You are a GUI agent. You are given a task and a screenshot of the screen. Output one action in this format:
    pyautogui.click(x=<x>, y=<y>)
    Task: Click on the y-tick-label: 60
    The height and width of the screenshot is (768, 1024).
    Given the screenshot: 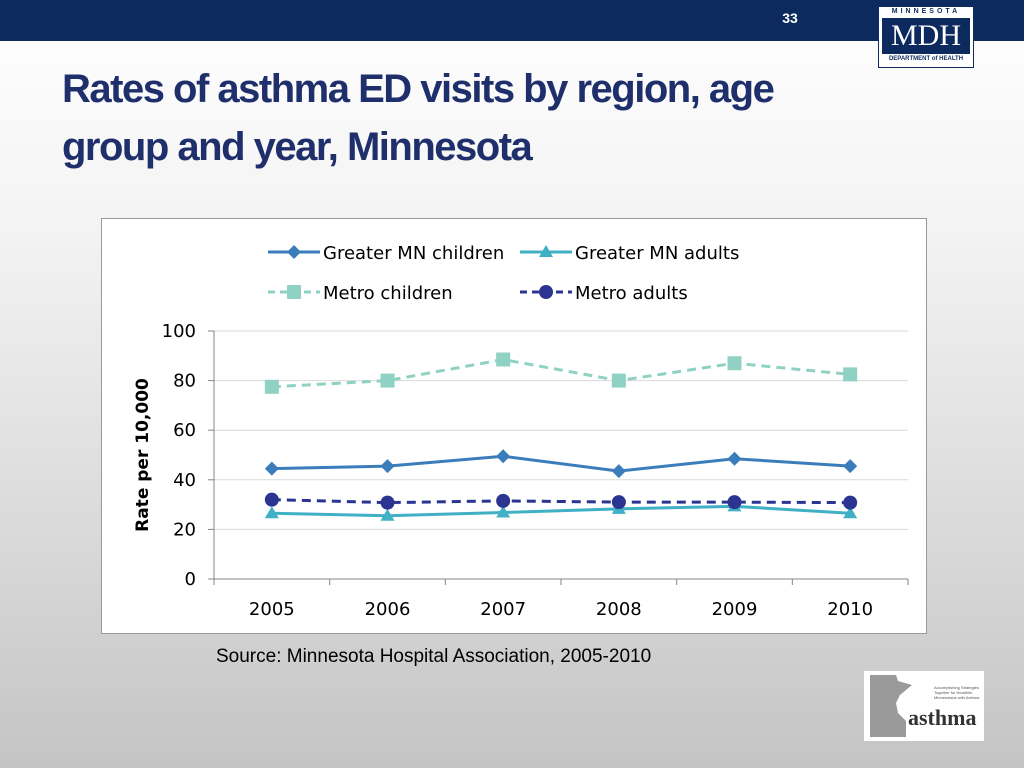 What is the action you would take?
    pyautogui.click(x=184, y=430)
    